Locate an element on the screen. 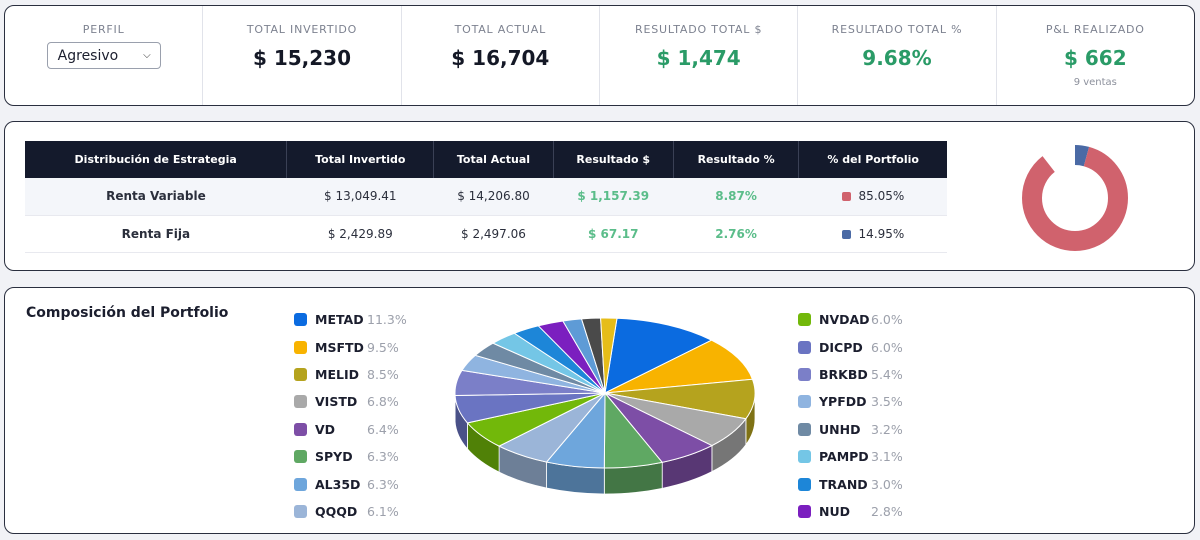 Image resolution: width=1200 pixels, height=540 pixels. pampa-logo-icon is located at coordinates (804, 457).